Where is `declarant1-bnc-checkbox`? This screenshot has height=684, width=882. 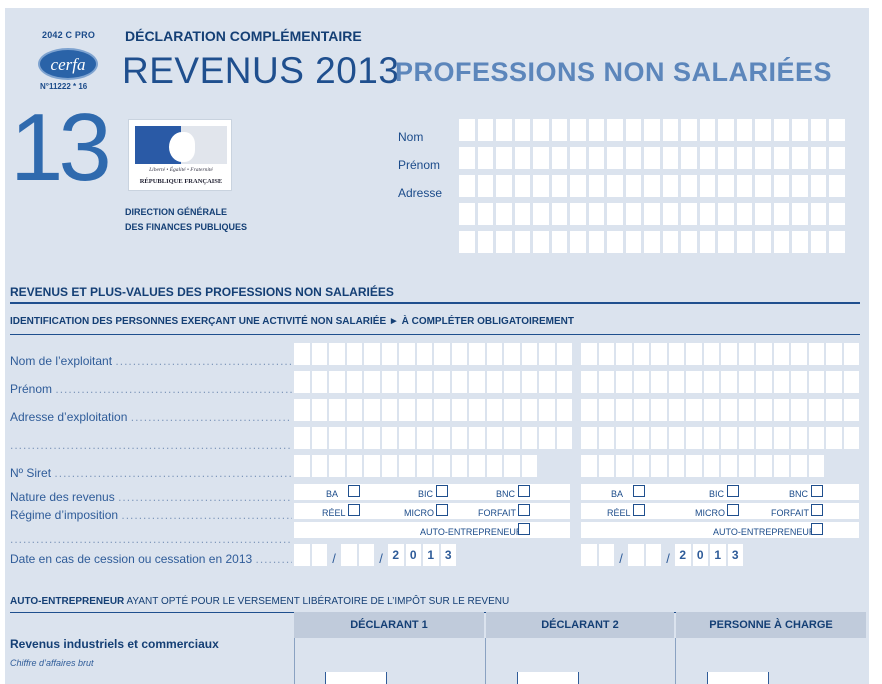 declarant1-bnc-checkbox is located at coordinates (524, 491).